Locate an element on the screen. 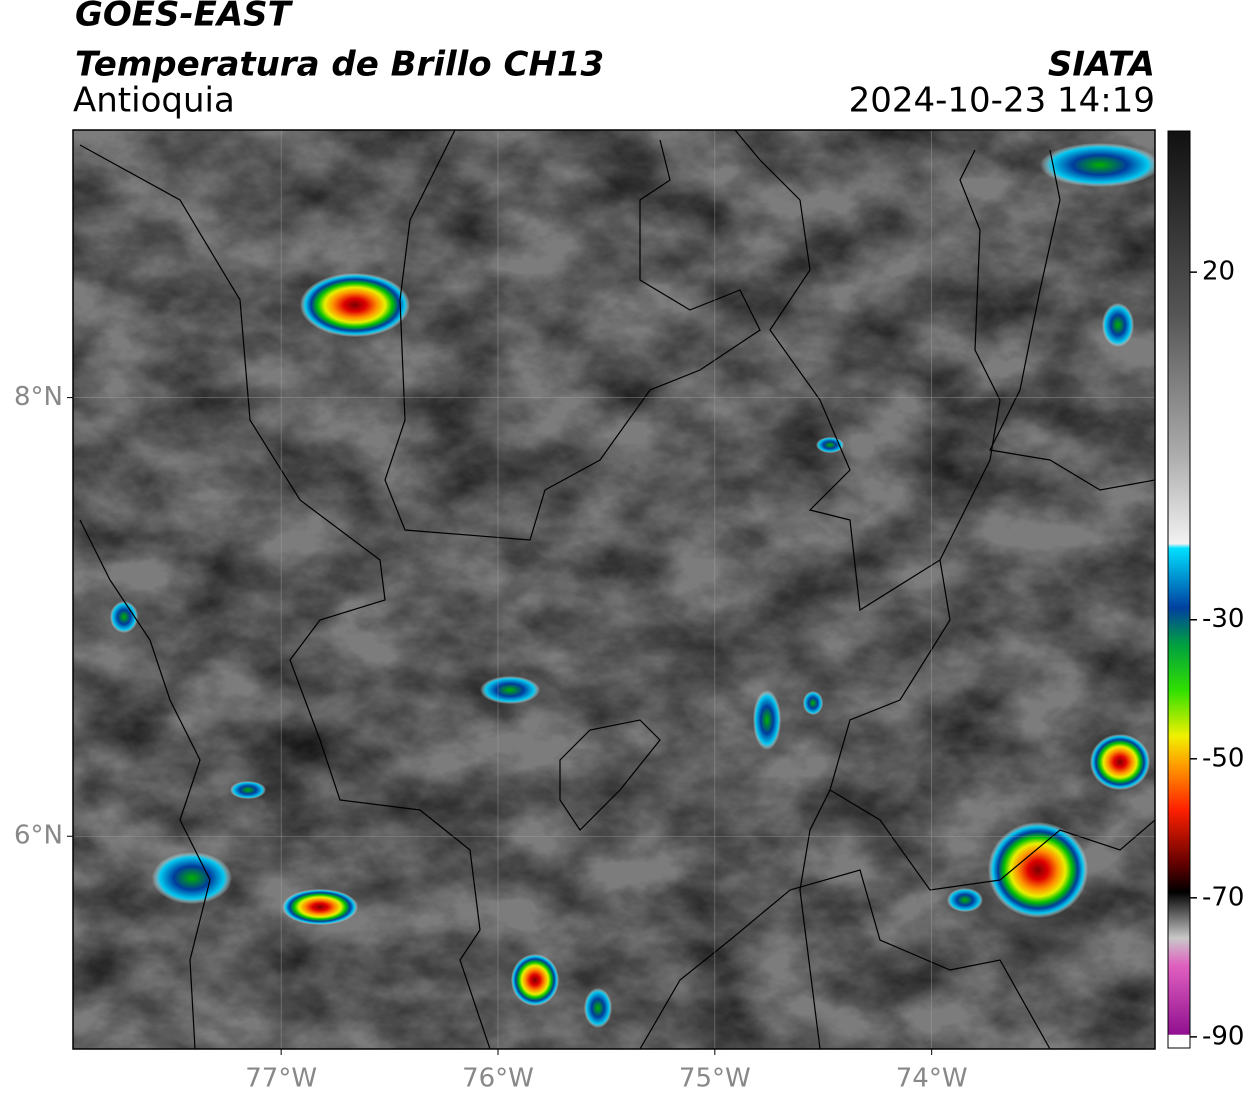 This screenshot has height=1099, width=1252. y-tick-label: 8°N is located at coordinates (38, 397).